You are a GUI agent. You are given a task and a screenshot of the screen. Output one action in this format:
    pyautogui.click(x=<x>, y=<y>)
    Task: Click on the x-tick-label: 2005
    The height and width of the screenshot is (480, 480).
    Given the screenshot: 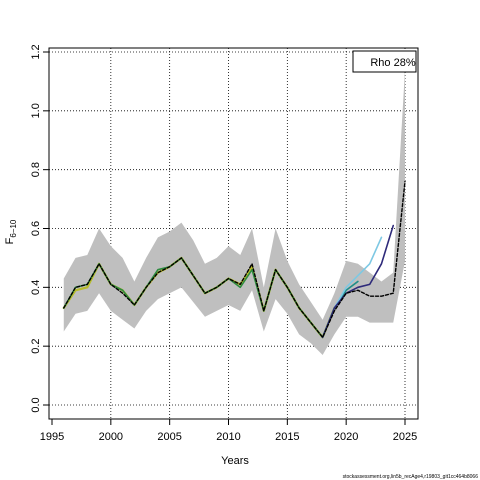 What is the action you would take?
    pyautogui.click(x=169, y=437)
    